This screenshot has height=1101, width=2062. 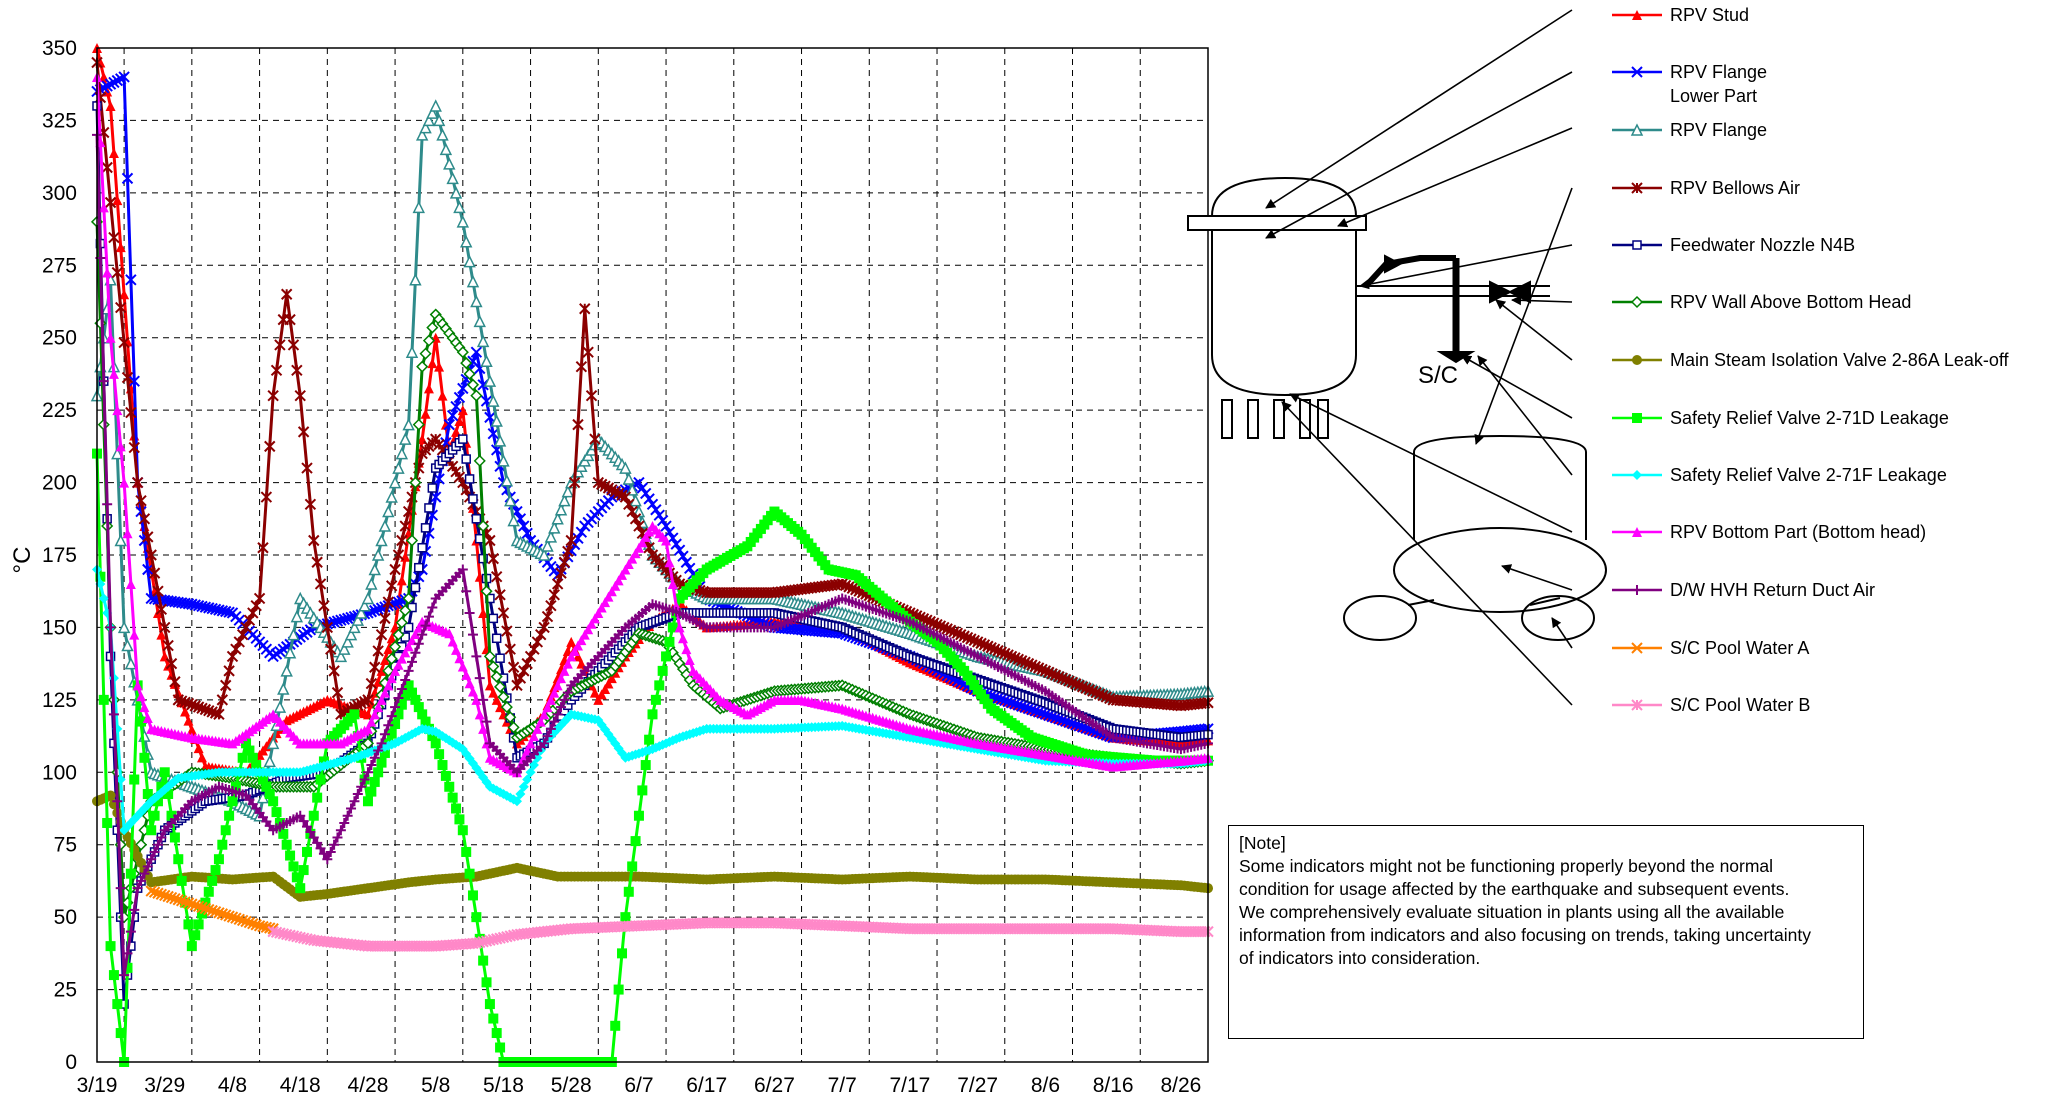 I want to click on y-tick-label: 150, so click(x=59, y=627).